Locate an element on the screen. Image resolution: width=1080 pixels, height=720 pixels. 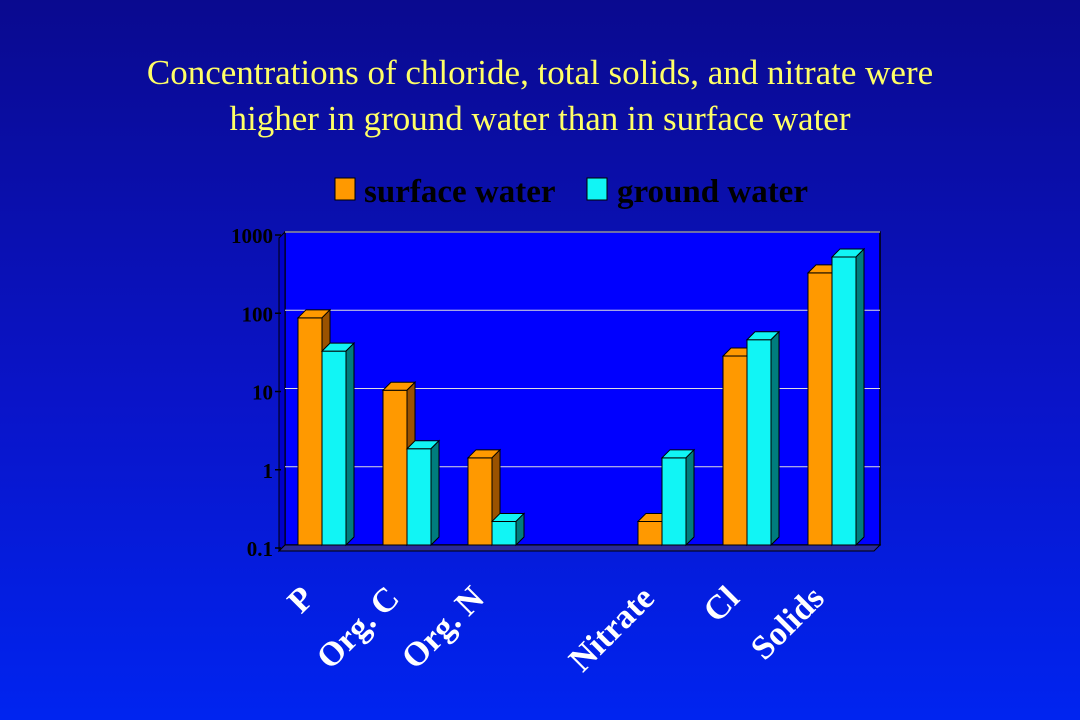
bar-ground-4-front is located at coordinates (674, 501).